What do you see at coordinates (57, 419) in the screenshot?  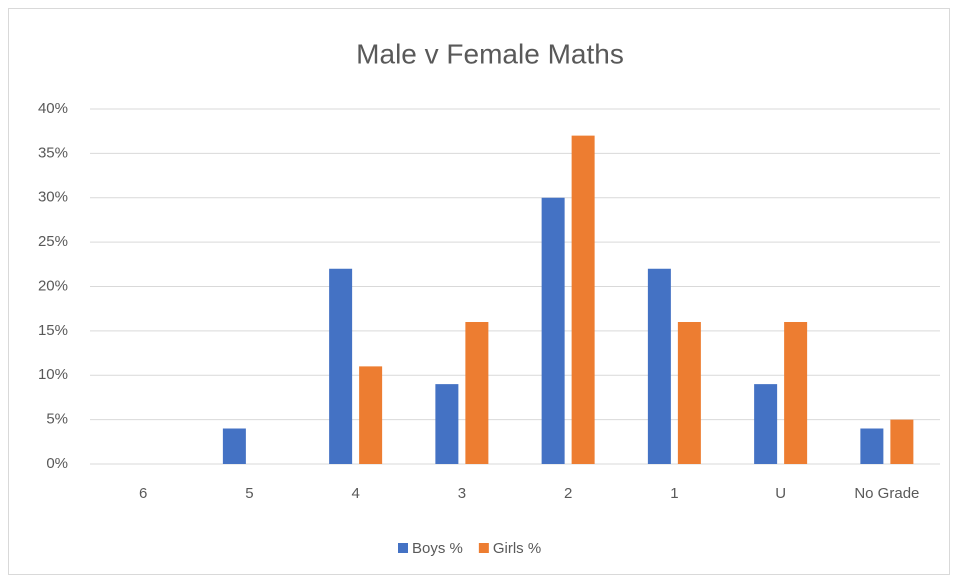 I see `y-tick-label: 5%` at bounding box center [57, 419].